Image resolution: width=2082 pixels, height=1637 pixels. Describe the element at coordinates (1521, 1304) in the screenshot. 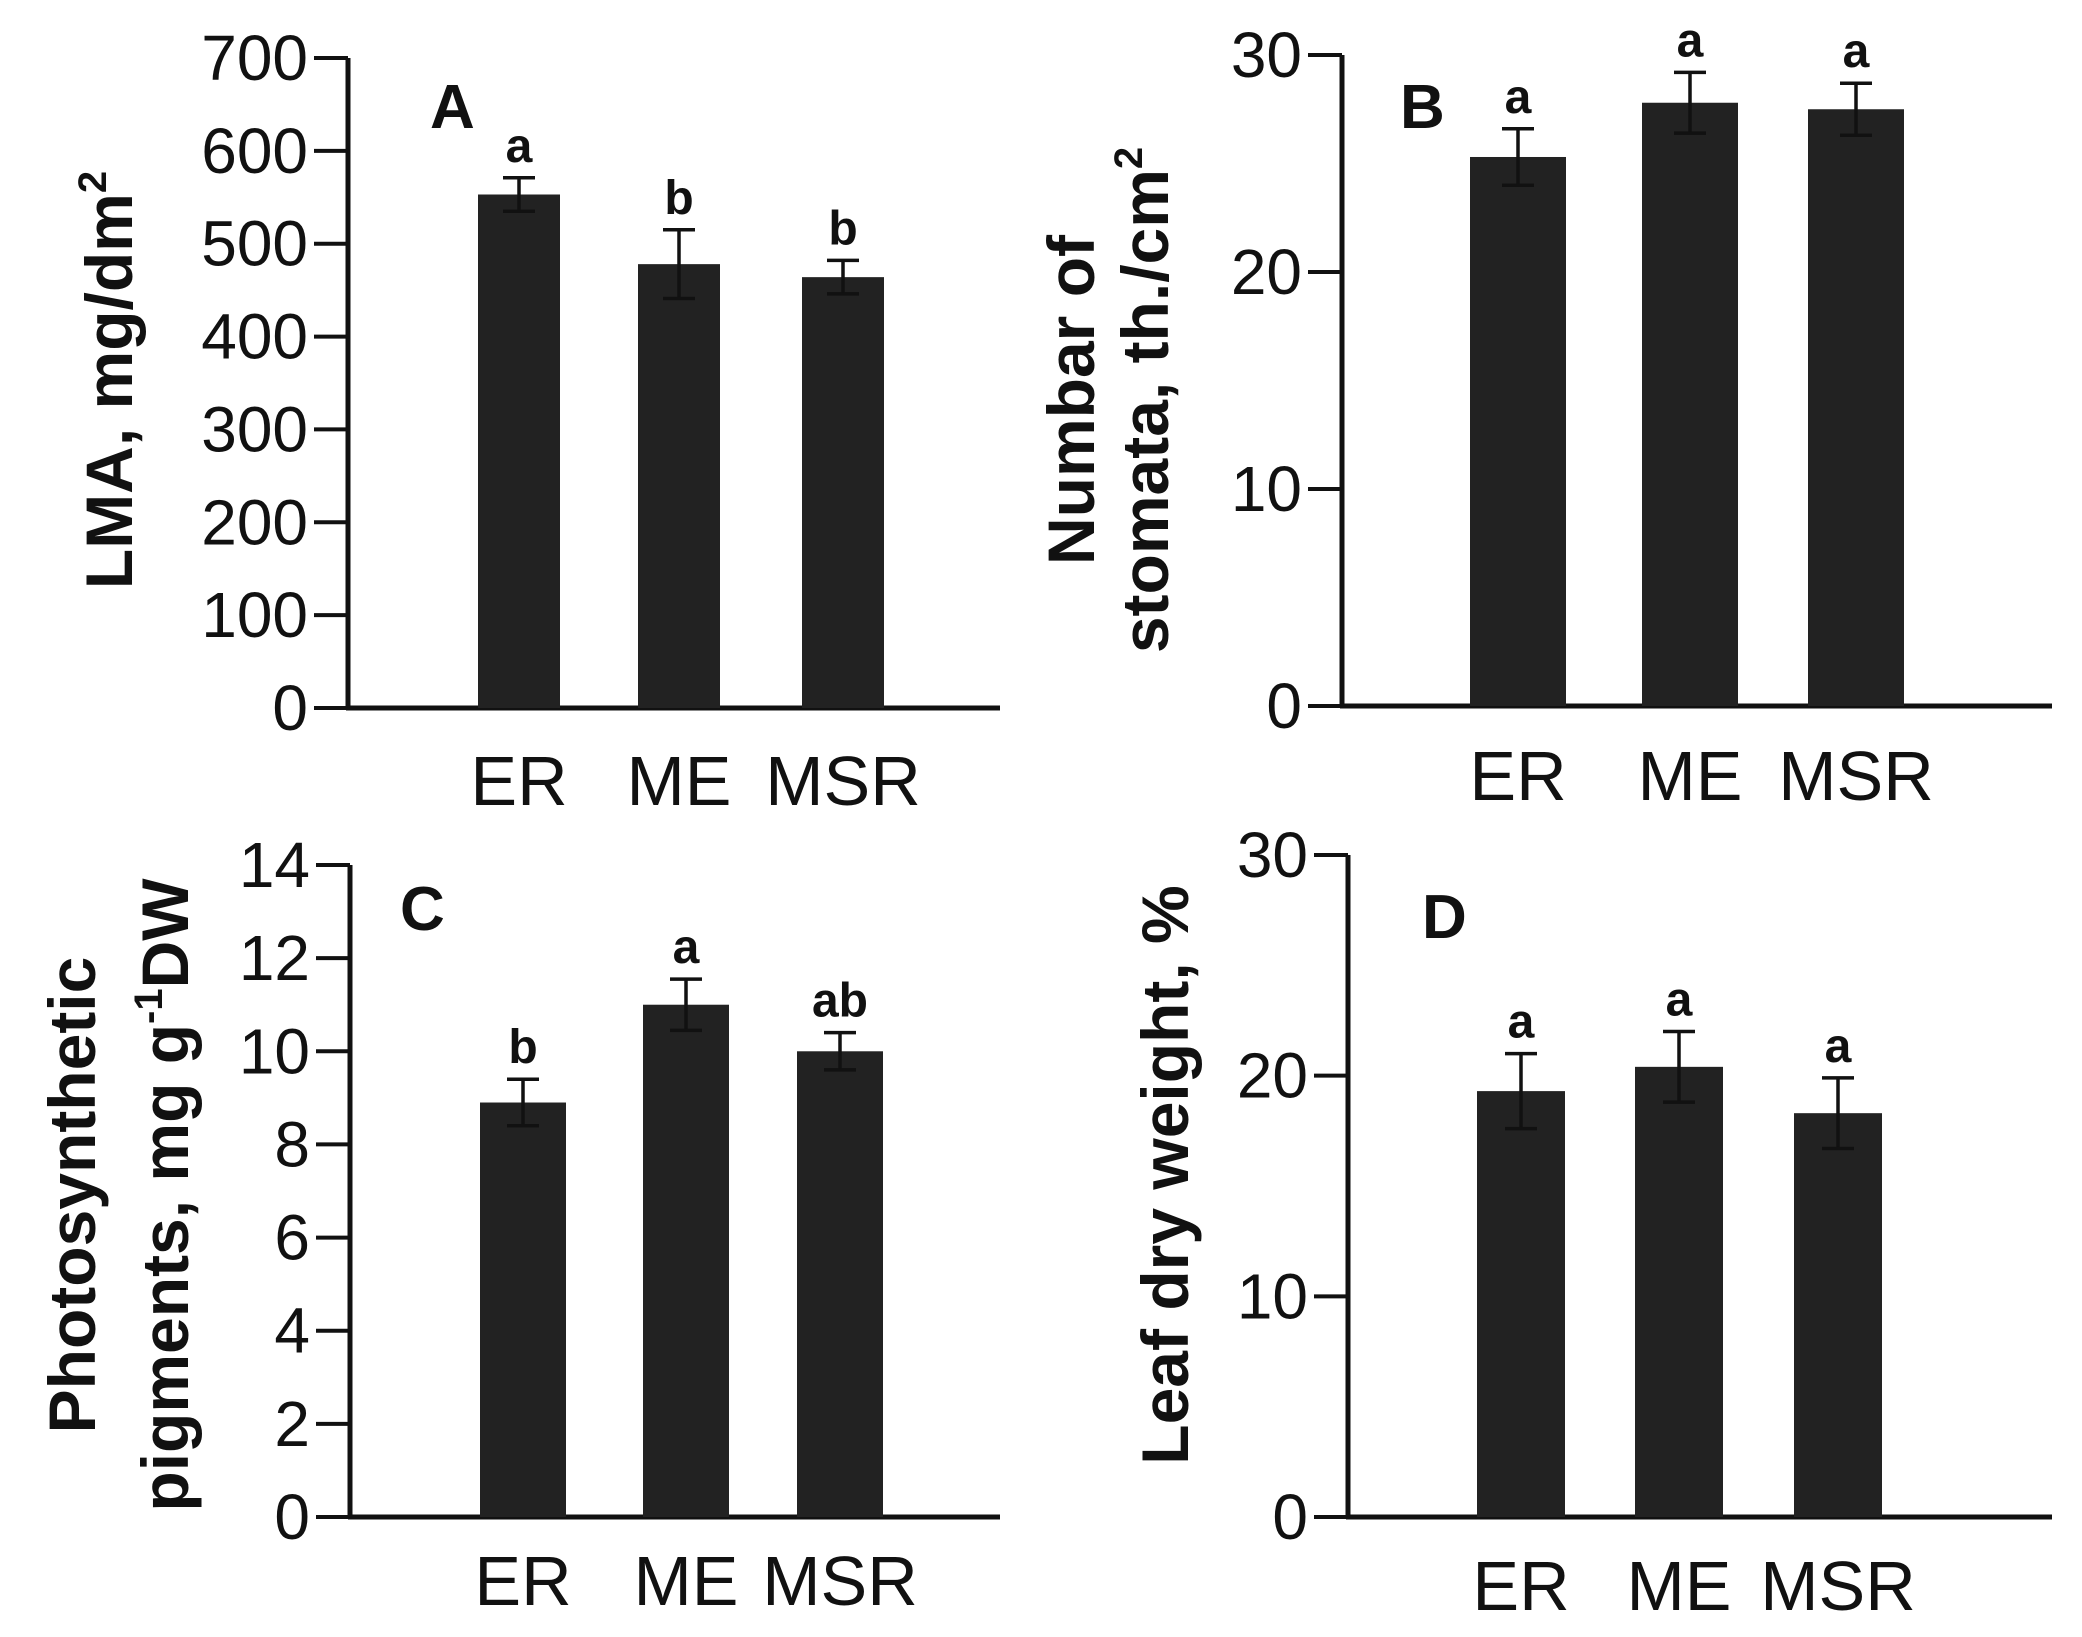

I see `panel-d-bar-er` at that location.